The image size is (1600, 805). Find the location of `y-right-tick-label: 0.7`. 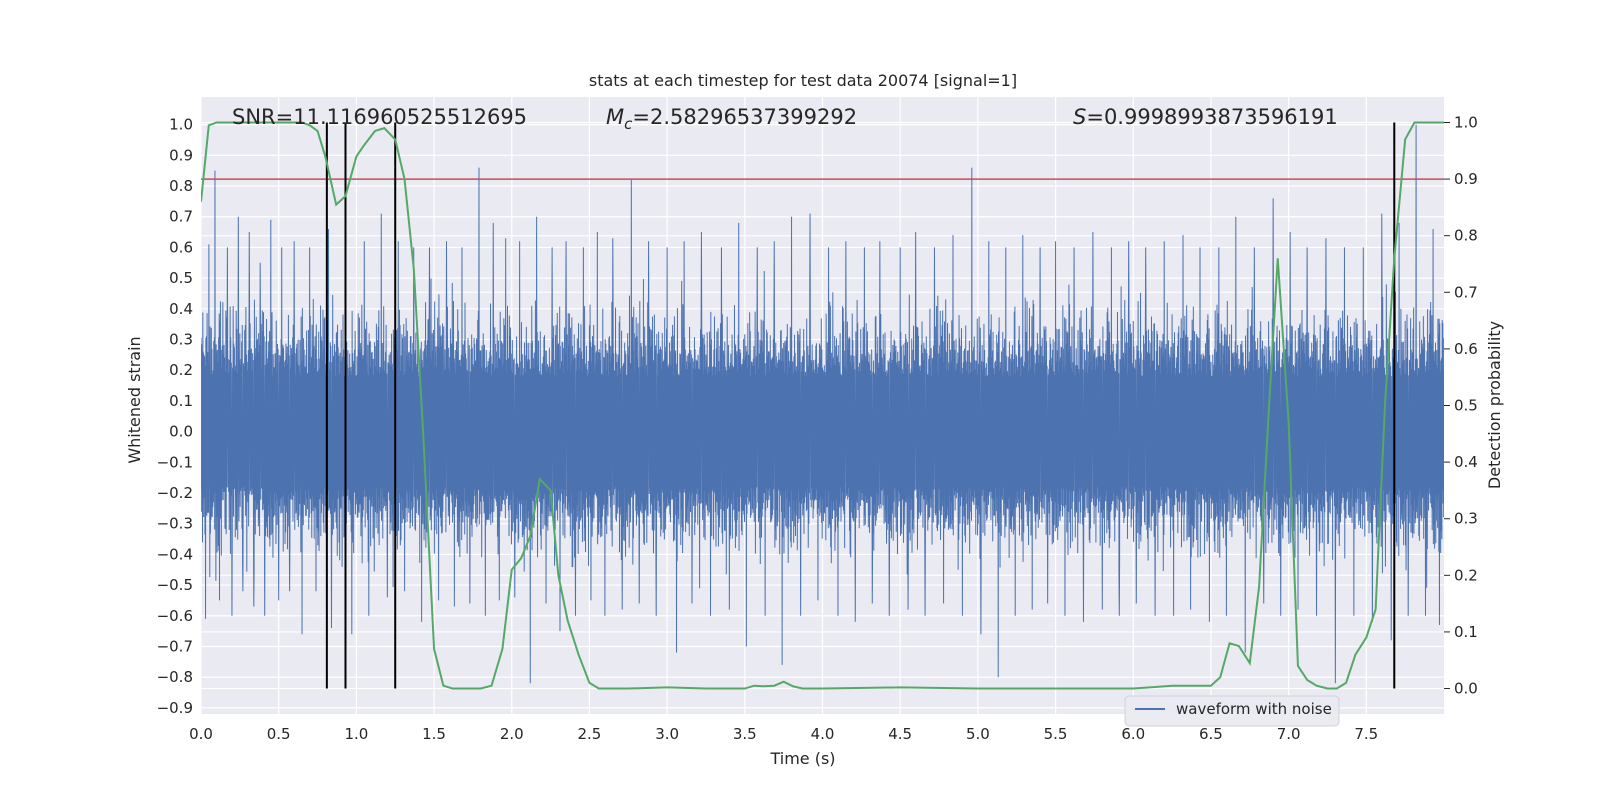

y-right-tick-label: 0.7 is located at coordinates (1466, 292).